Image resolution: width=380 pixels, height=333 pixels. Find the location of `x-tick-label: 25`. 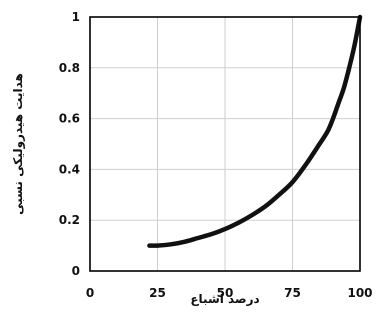

x-tick-label: 25 is located at coordinates (157, 293).